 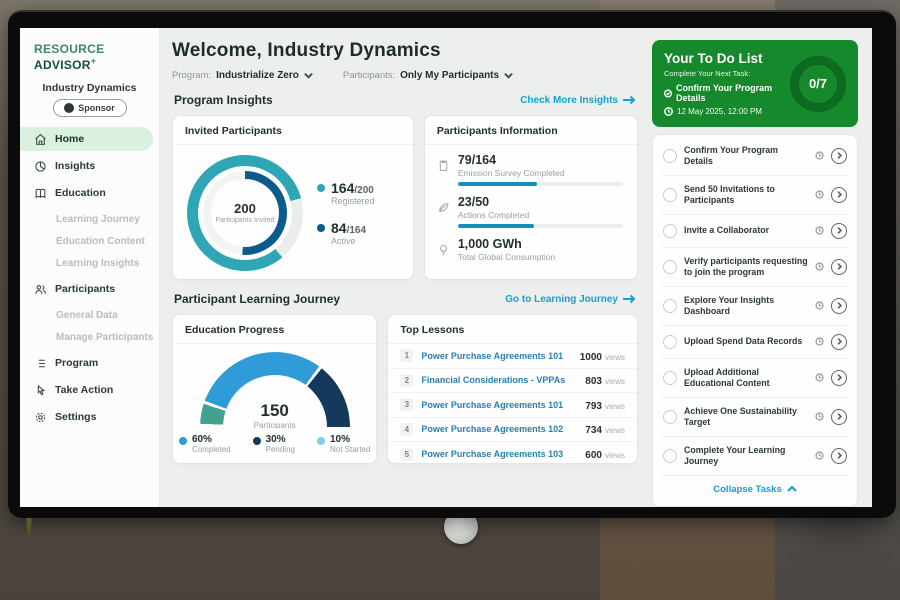 What do you see at coordinates (755, 342) in the screenshot?
I see `task-row: Upload Spend Data Records` at bounding box center [755, 342].